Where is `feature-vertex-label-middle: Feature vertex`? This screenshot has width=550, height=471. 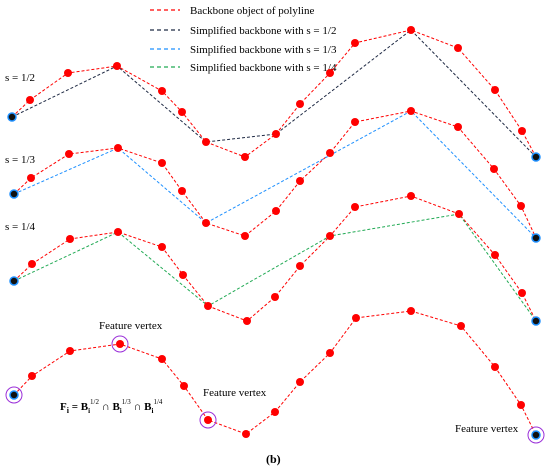
feature-vertex-label-middle: Feature vertex is located at coordinates (235, 393).